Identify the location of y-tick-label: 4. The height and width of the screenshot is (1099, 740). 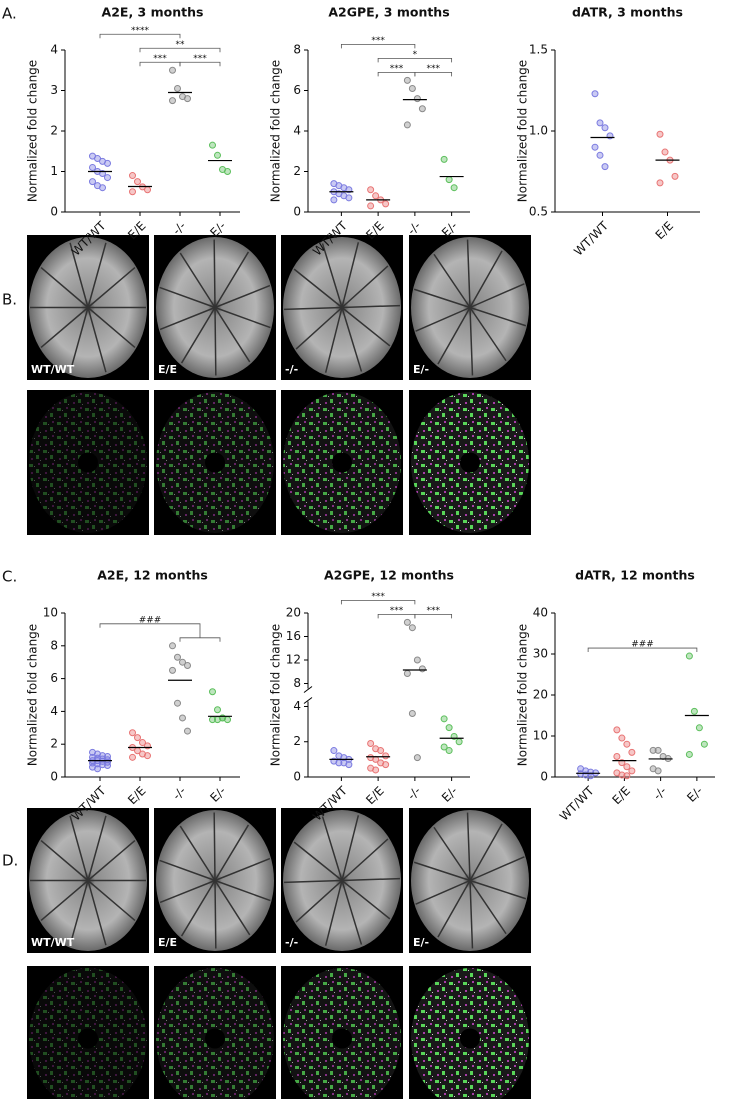
(54, 50).